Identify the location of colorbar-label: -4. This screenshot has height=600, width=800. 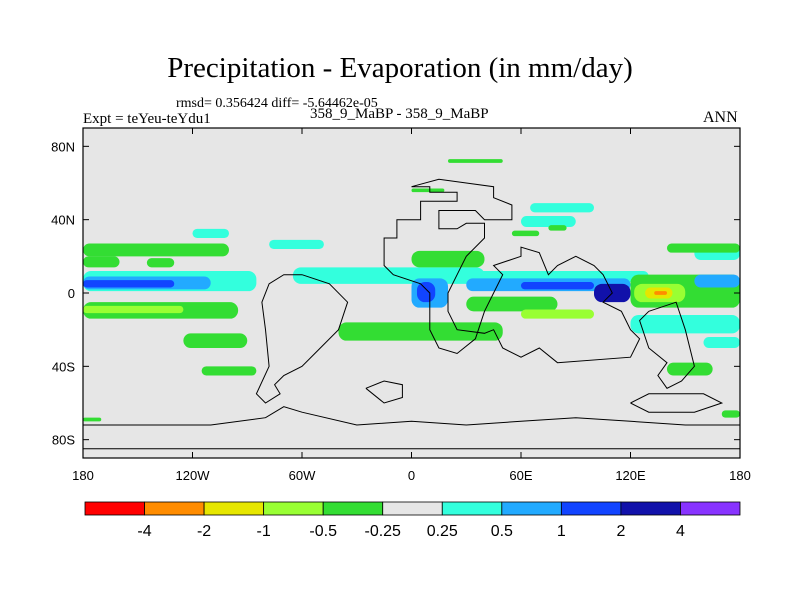
(144, 531).